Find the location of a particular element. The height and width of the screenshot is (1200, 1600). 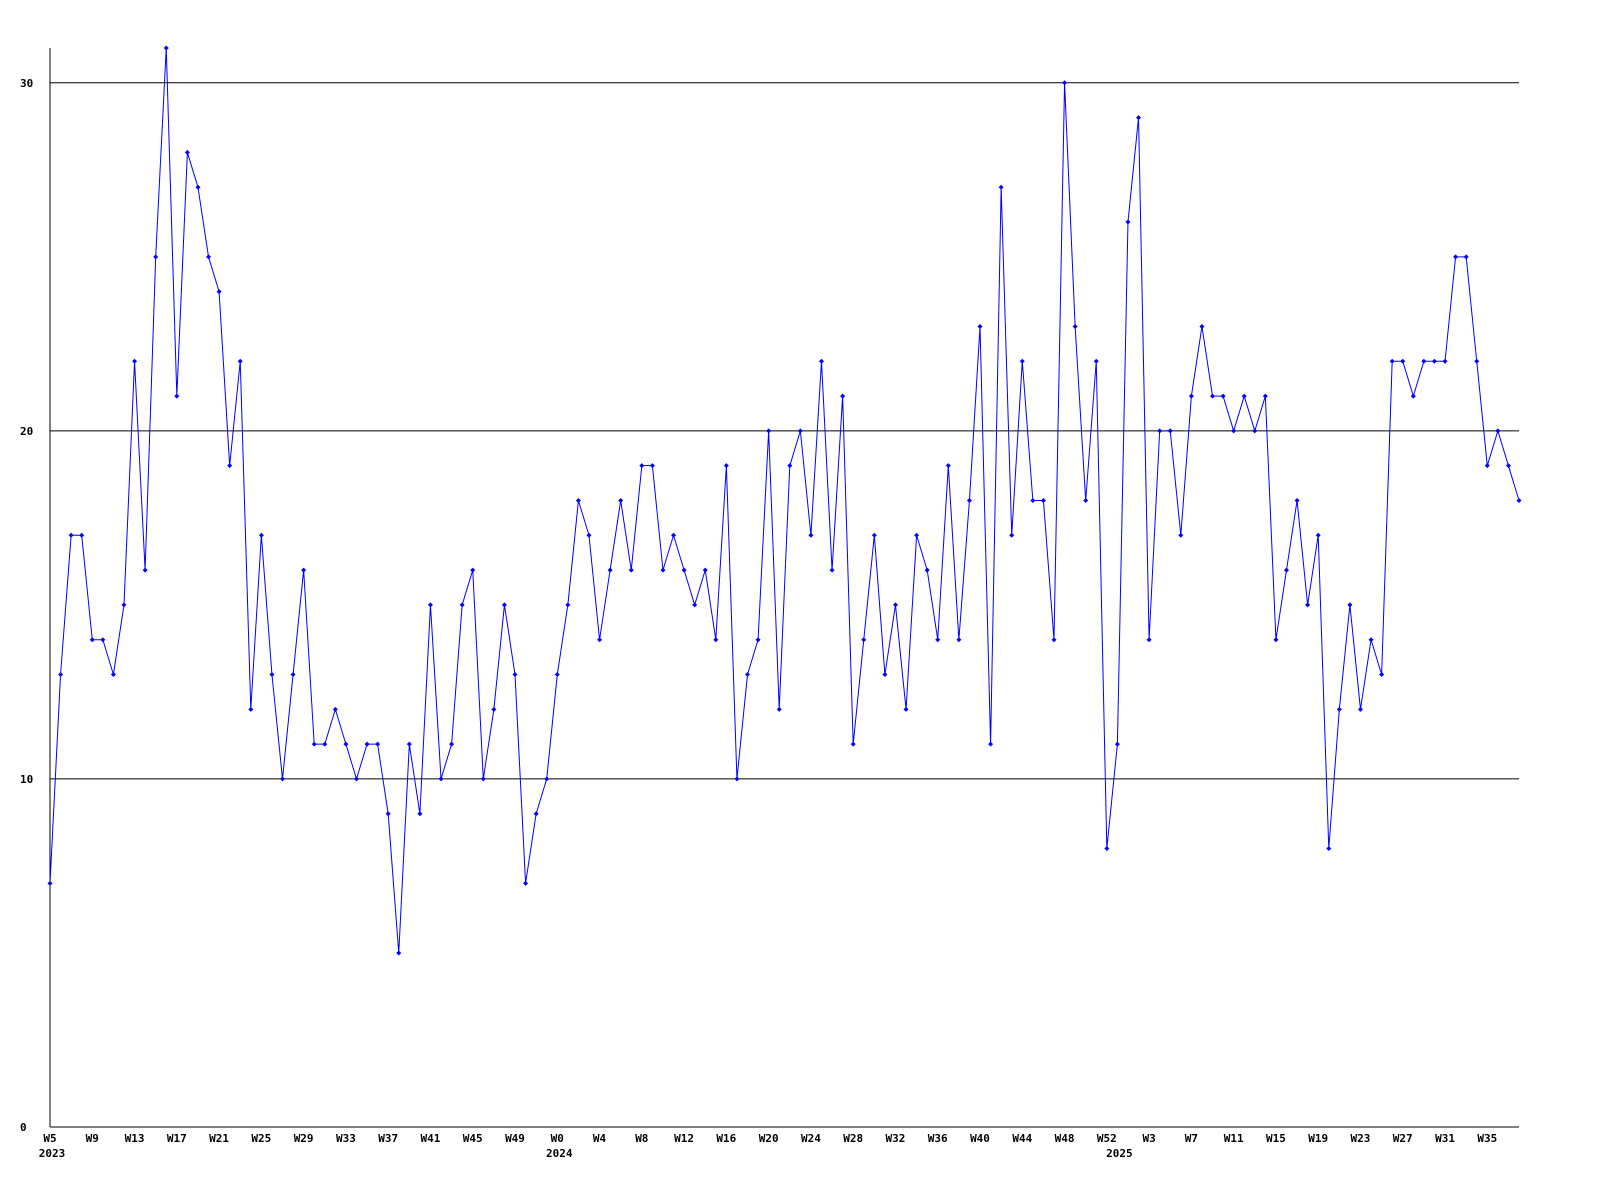

x-tick-label: W23 is located at coordinates (1361, 1138).